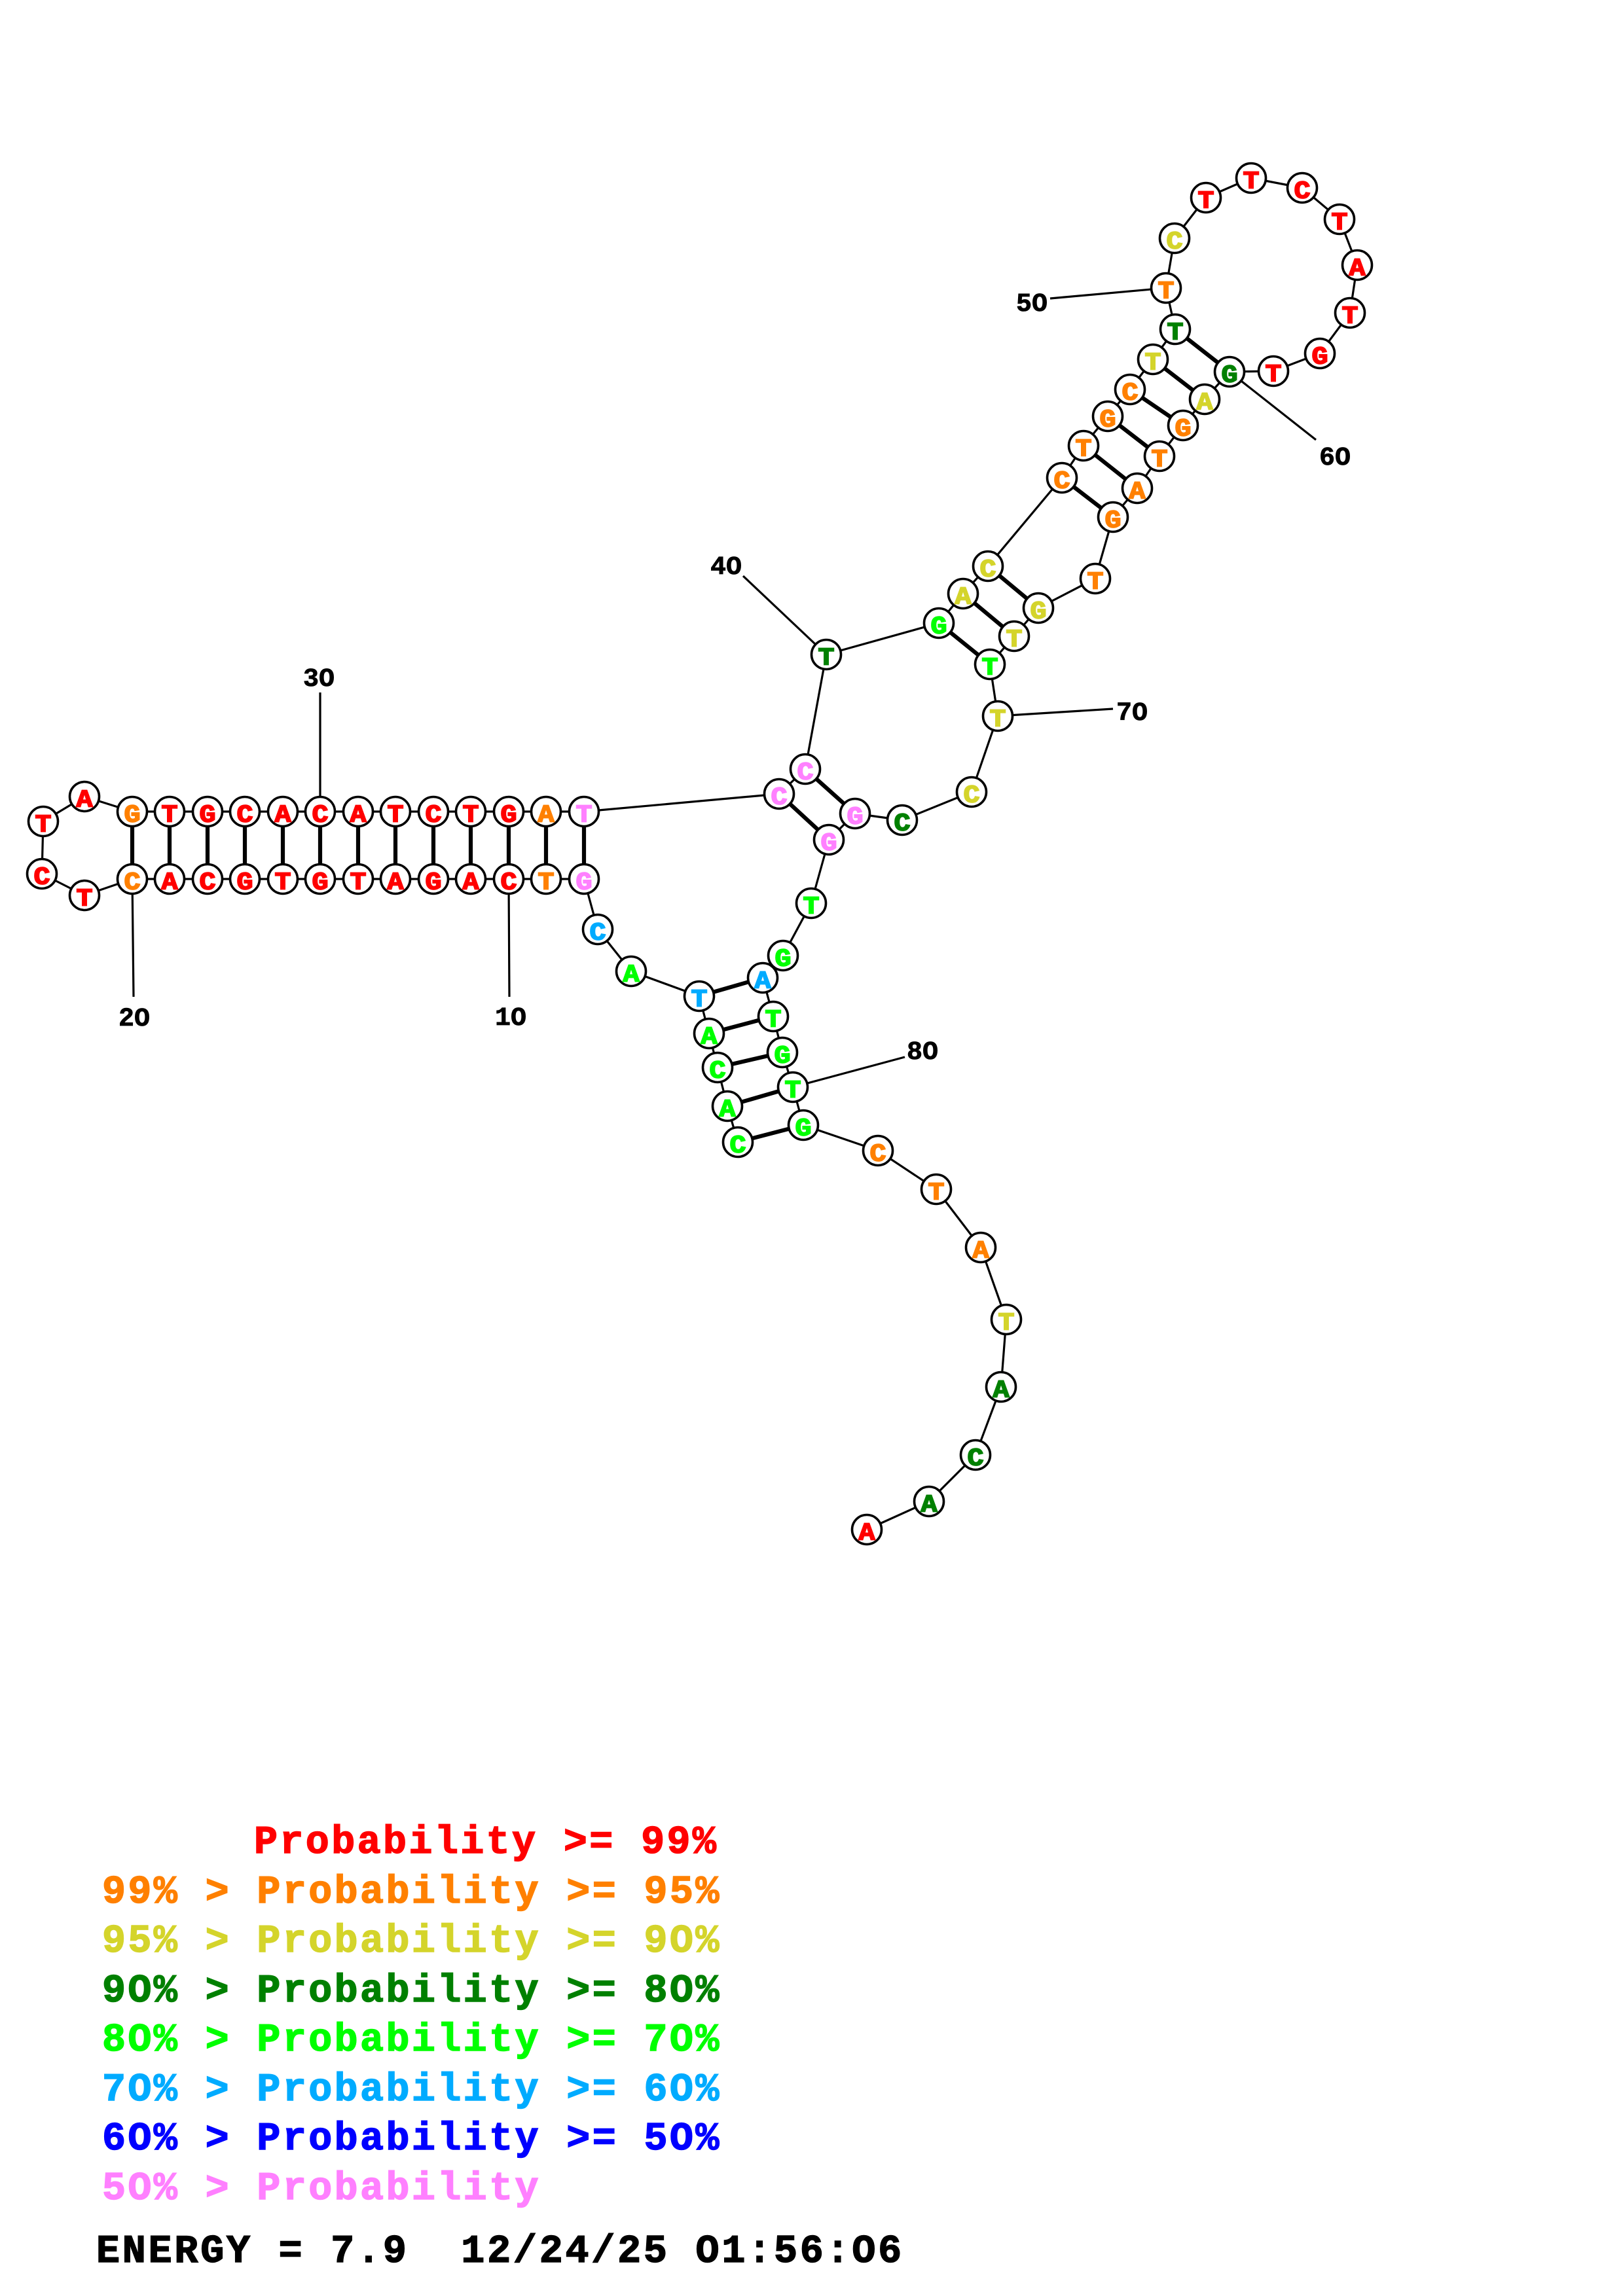 Image resolution: width=1623 pixels, height=2296 pixels. Describe the element at coordinates (1132, 713) in the screenshot. I see `svg-text: 7O` at that location.